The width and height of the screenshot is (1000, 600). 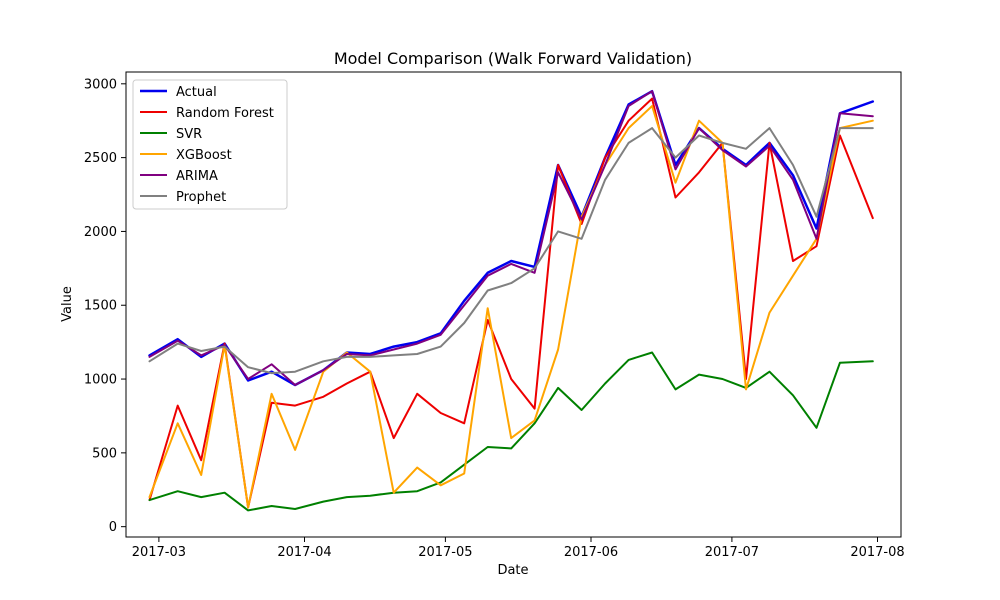 What do you see at coordinates (196, 92) in the screenshot?
I see `legend-label-actual: Actual` at bounding box center [196, 92].